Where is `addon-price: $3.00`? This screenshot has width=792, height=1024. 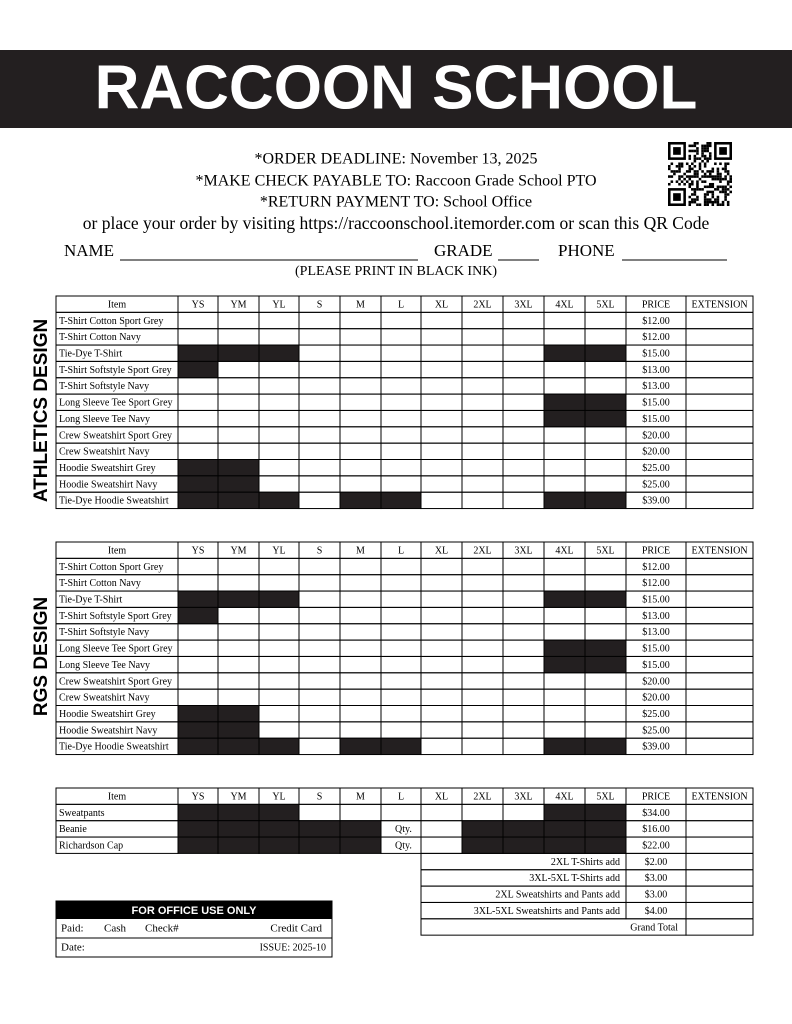
addon-price: $3.00 is located at coordinates (656, 878).